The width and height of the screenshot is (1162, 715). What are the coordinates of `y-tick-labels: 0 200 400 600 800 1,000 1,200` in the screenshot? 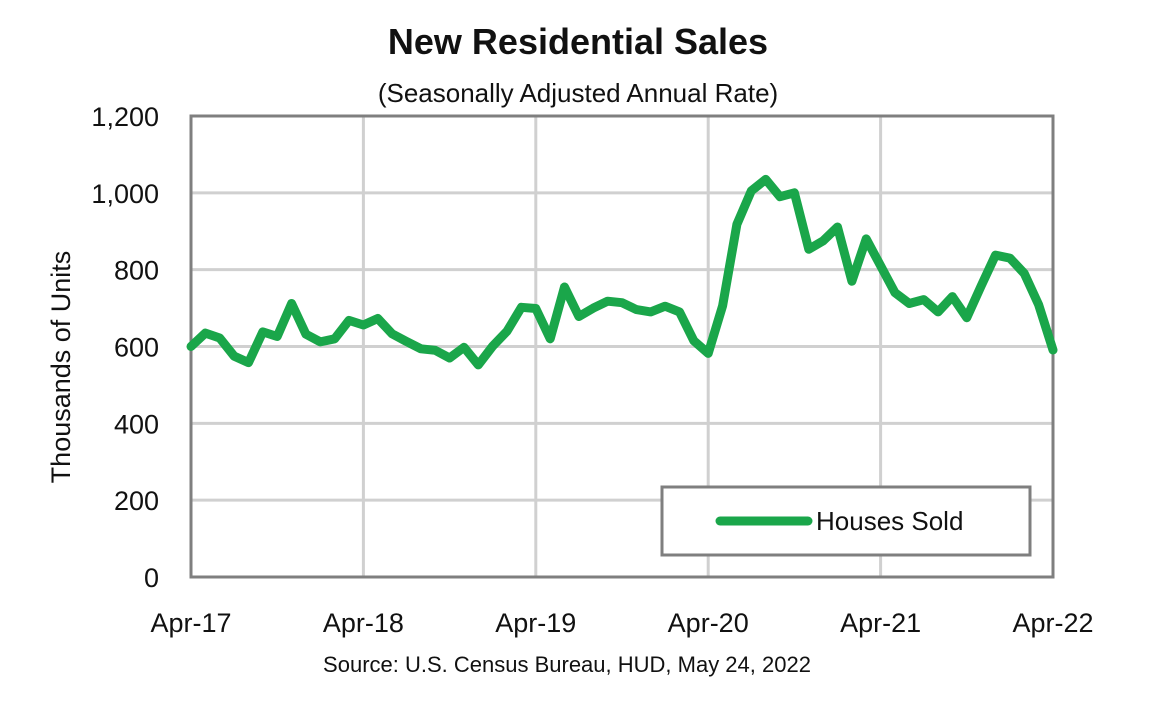 It's located at (125, 347).